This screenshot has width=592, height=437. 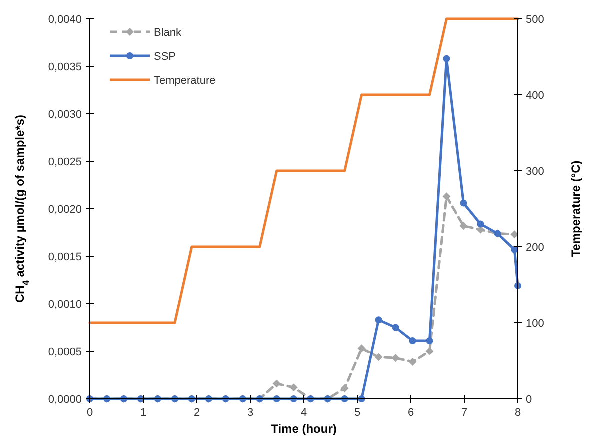 What do you see at coordinates (529, 400) in the screenshot?
I see `y2-tick-label: 0` at bounding box center [529, 400].